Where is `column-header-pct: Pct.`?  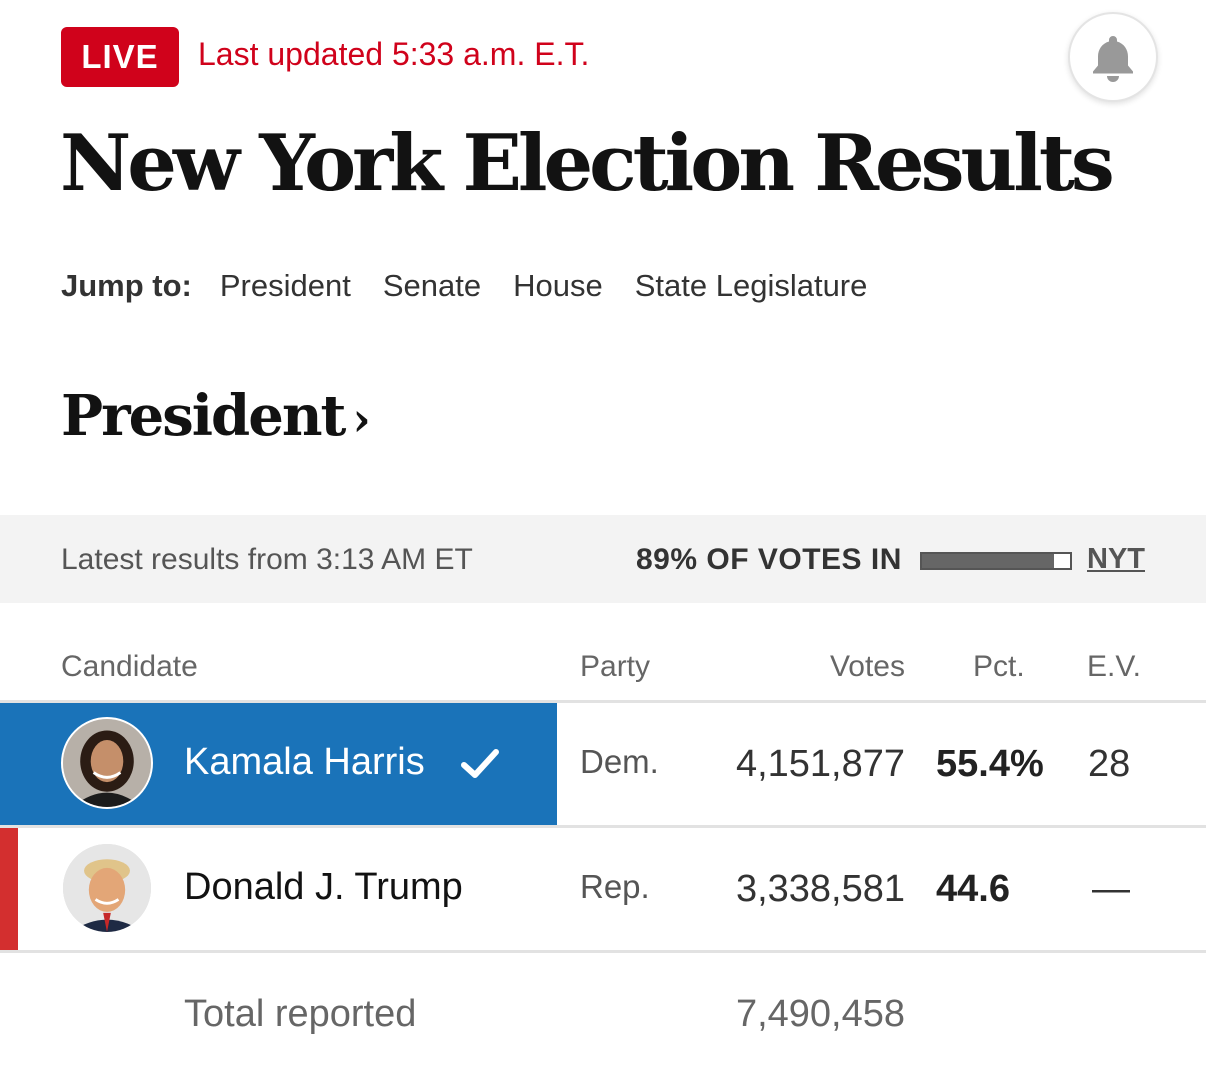
column-header-pct: Pct. is located at coordinates (999, 666).